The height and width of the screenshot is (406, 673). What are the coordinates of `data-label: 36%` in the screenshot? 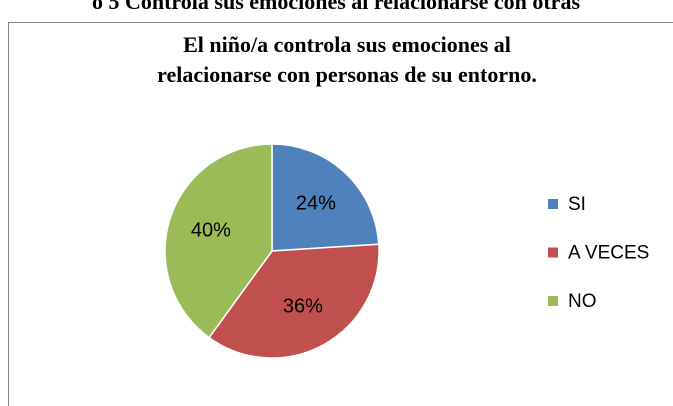 It's located at (303, 307).